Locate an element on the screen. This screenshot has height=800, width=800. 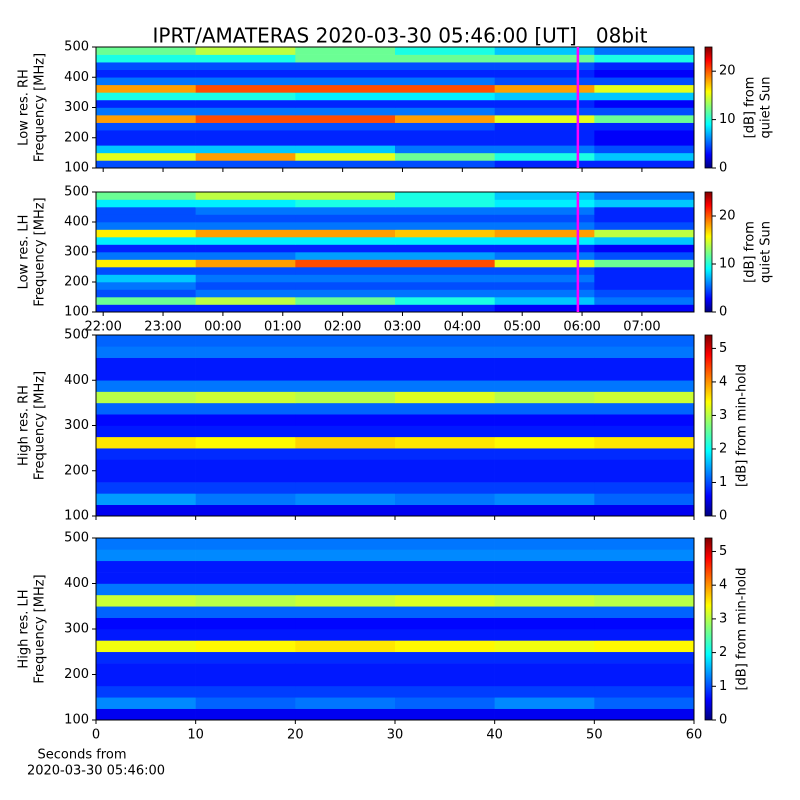
x-tick-label: 02:00 is located at coordinates (342, 327).